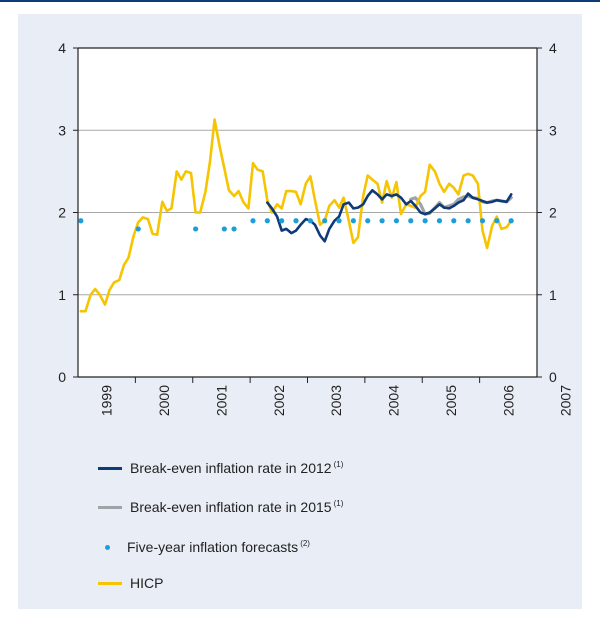  I want to click on top-rule, so click(300, 1).